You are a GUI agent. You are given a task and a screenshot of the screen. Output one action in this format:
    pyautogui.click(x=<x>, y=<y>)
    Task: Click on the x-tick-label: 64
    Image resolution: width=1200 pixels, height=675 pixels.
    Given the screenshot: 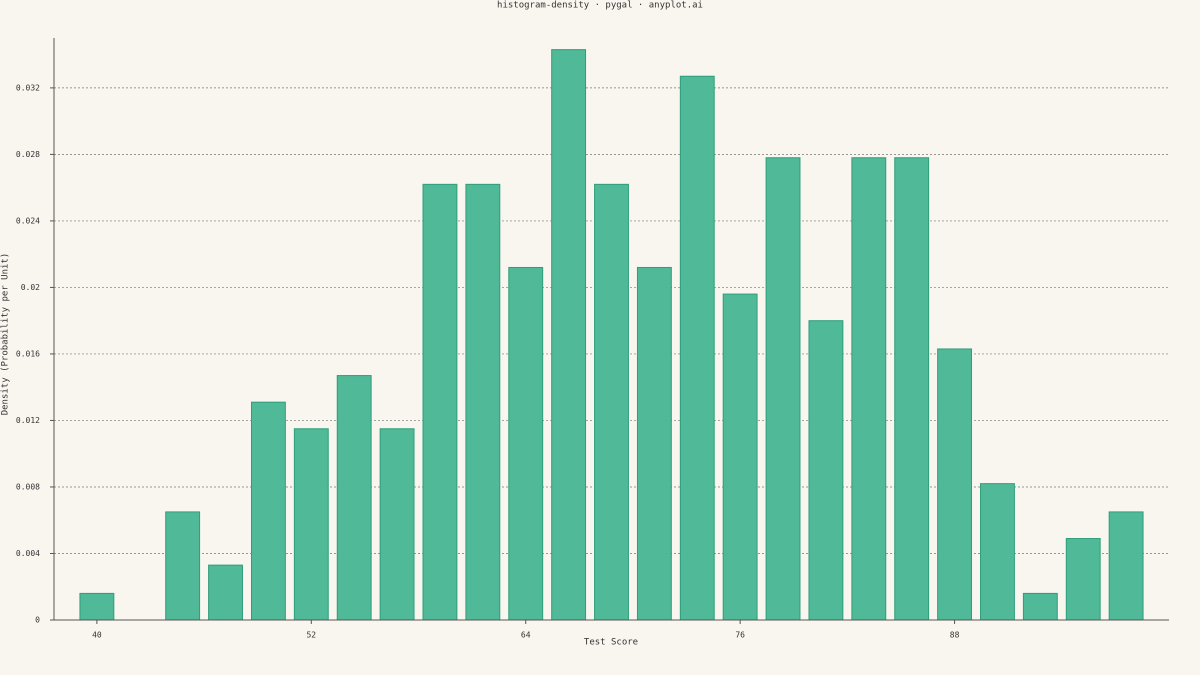 What is the action you would take?
    pyautogui.click(x=526, y=635)
    